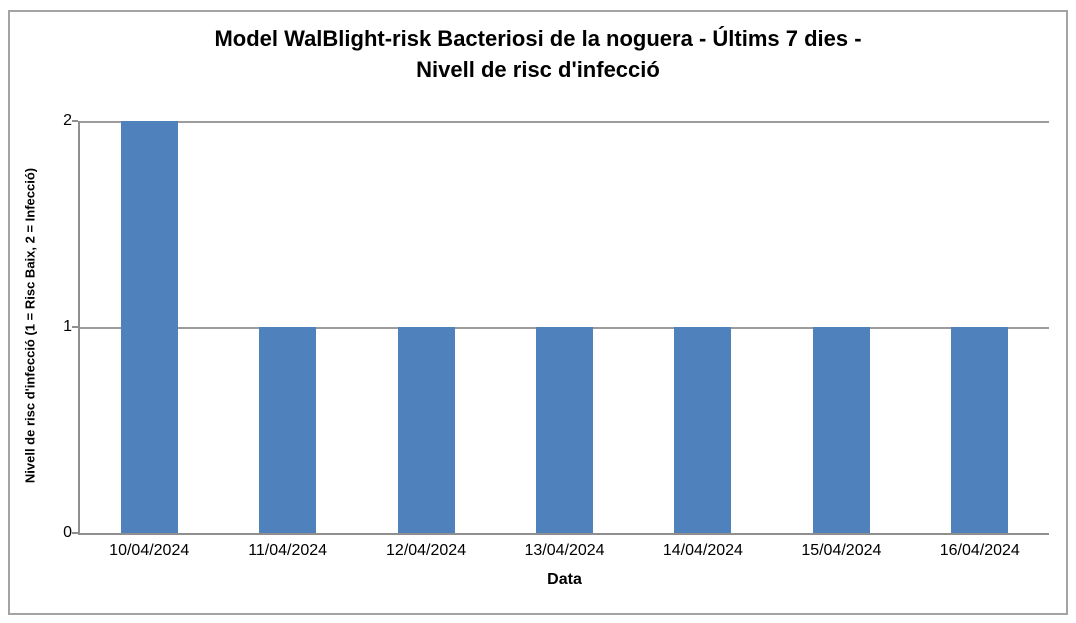  Describe the element at coordinates (67, 532) in the screenshot. I see `y-tick-label: 0` at that location.